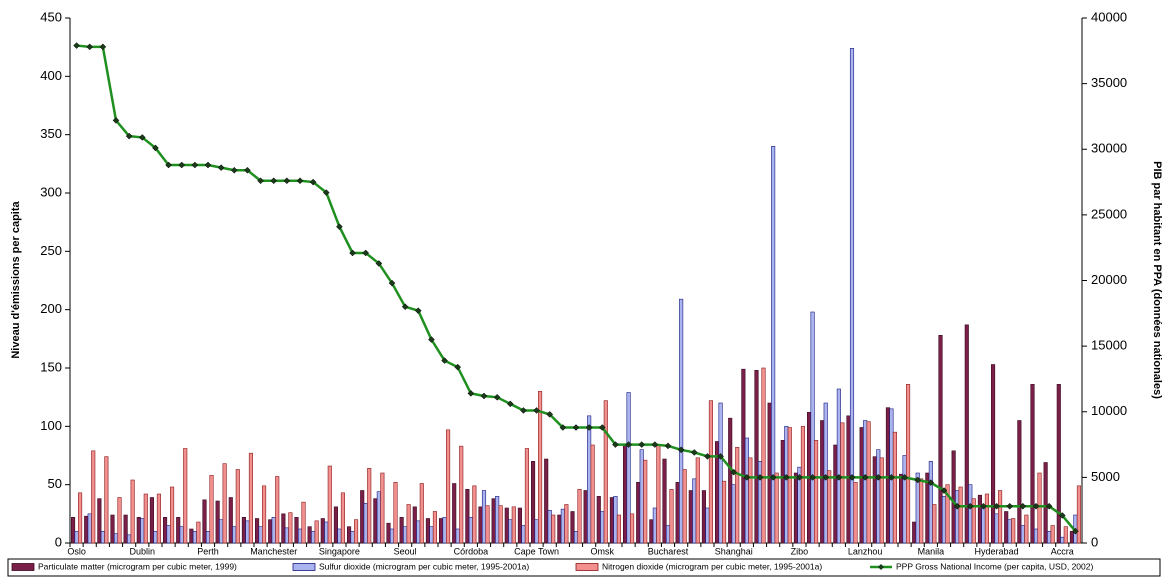  Describe the element at coordinates (471, 551) in the screenshot. I see `x-tick-label: Córdoba` at that location.